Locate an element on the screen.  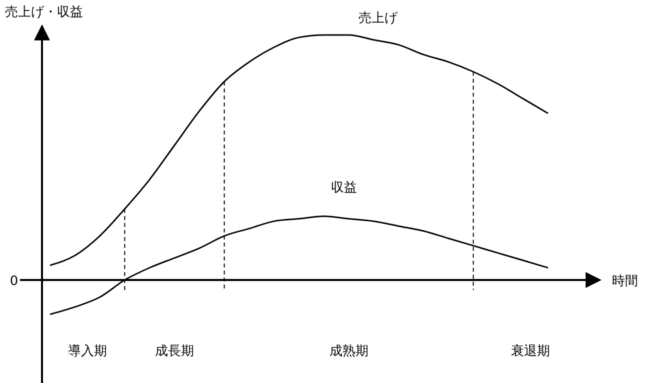
text: 衰退期 is located at coordinates (530, 351).